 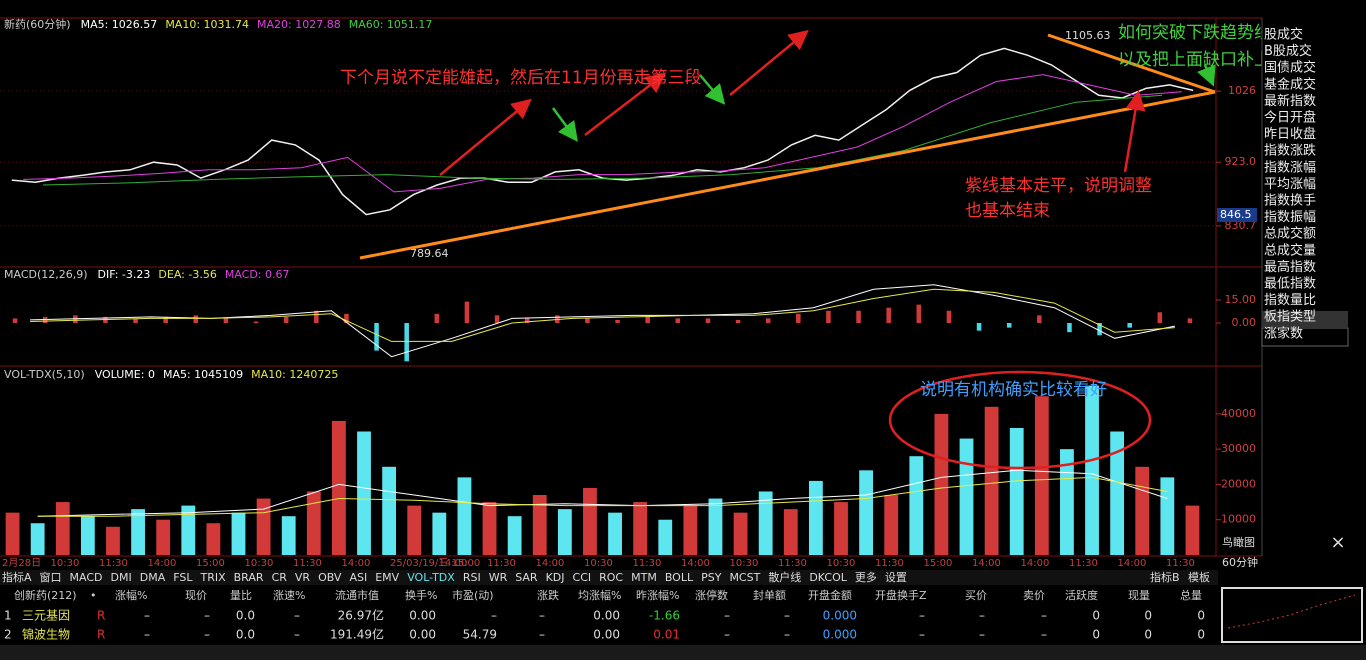 What do you see at coordinates (249, 577) in the screenshot?
I see `tab: BRAR` at bounding box center [249, 577].